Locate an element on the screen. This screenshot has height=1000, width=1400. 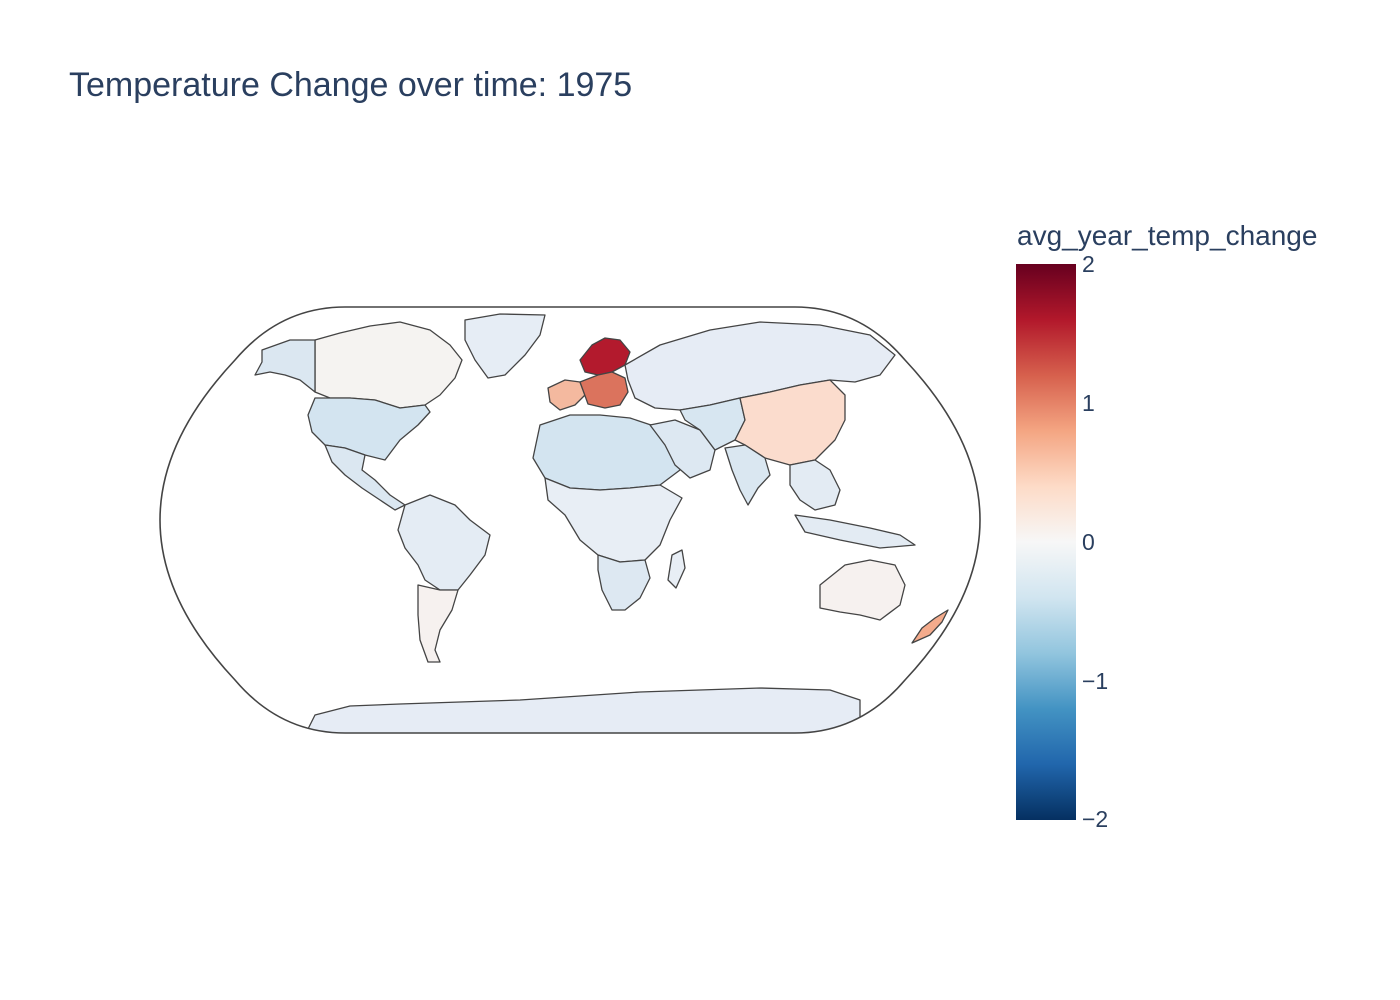
region-alaska is located at coordinates (285, 366).